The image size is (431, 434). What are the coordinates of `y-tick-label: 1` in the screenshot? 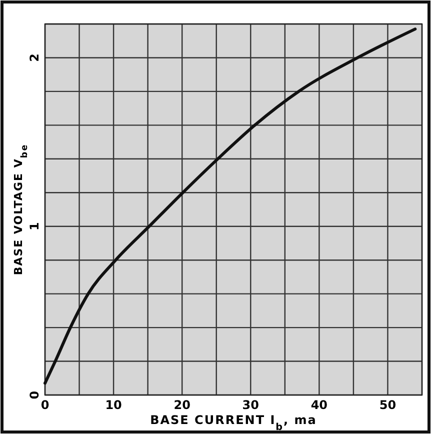 It's located at (34, 226).